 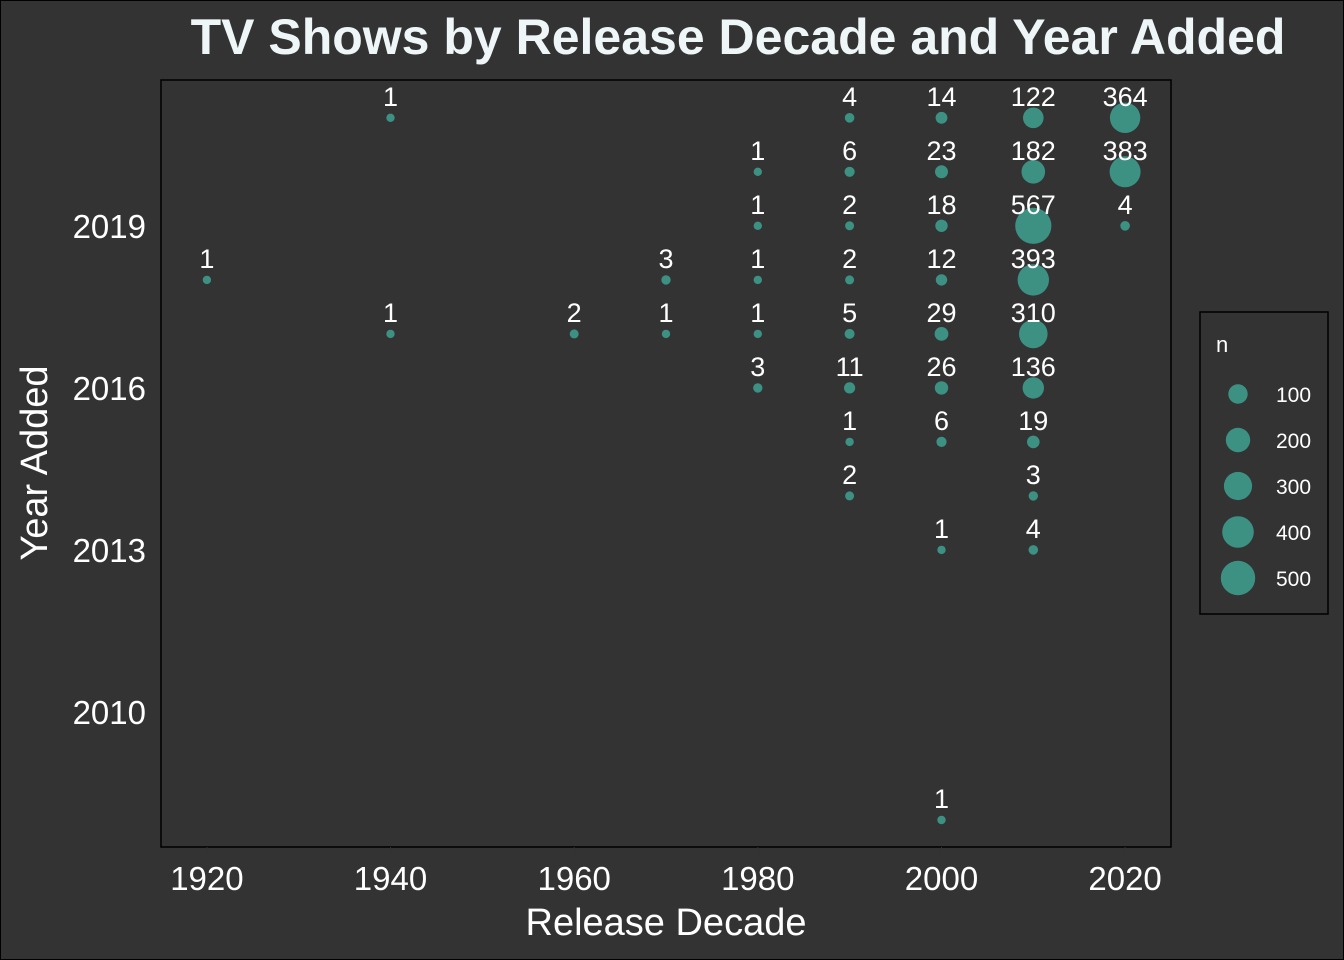 I want to click on y-tick-label: 2010, so click(x=109, y=712).